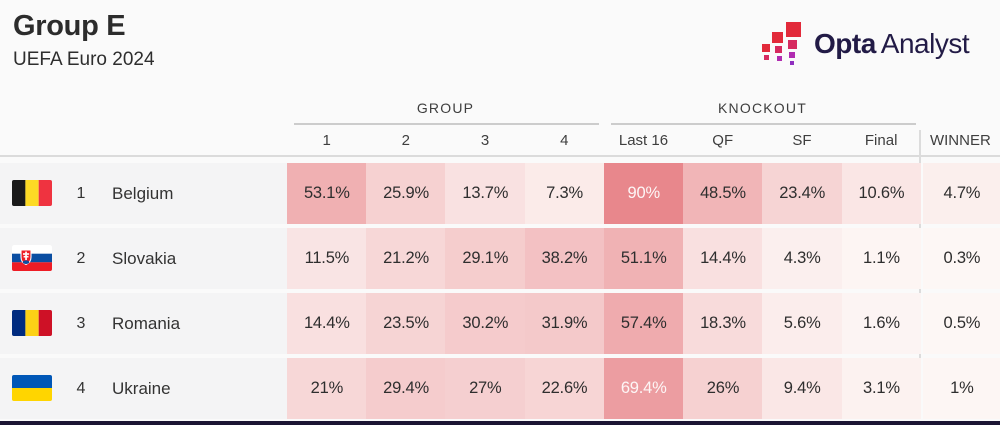 The image size is (1000, 425). Describe the element at coordinates (446, 124) in the screenshot. I see `group-underline` at that location.